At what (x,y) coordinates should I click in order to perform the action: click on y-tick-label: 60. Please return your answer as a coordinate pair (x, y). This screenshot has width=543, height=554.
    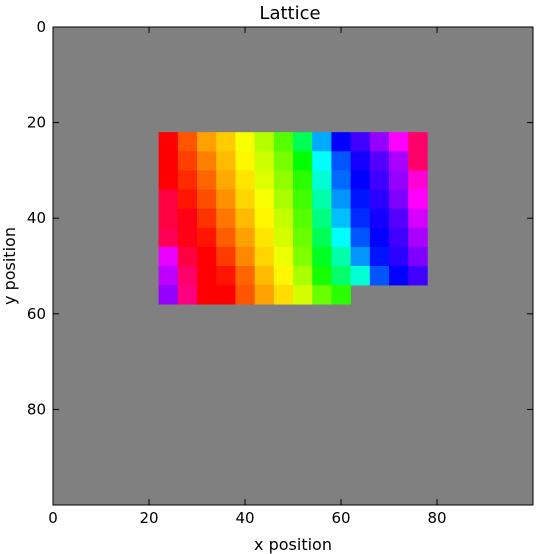
    Looking at the image, I should click on (36, 314).